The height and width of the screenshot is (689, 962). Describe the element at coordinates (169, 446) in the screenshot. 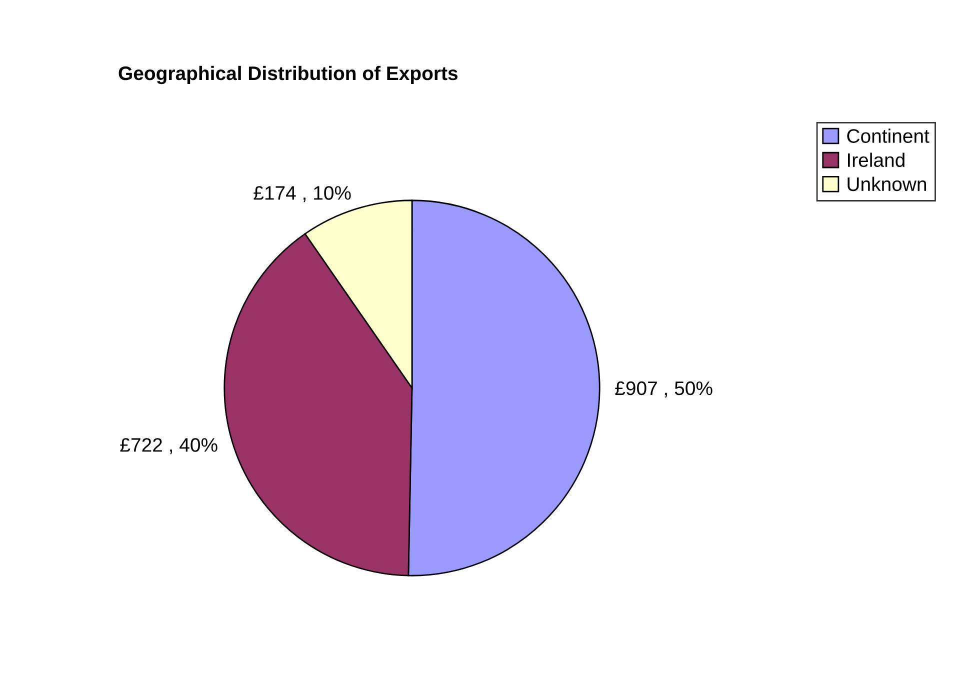

I see `data-label: £722 , 40%` at that location.